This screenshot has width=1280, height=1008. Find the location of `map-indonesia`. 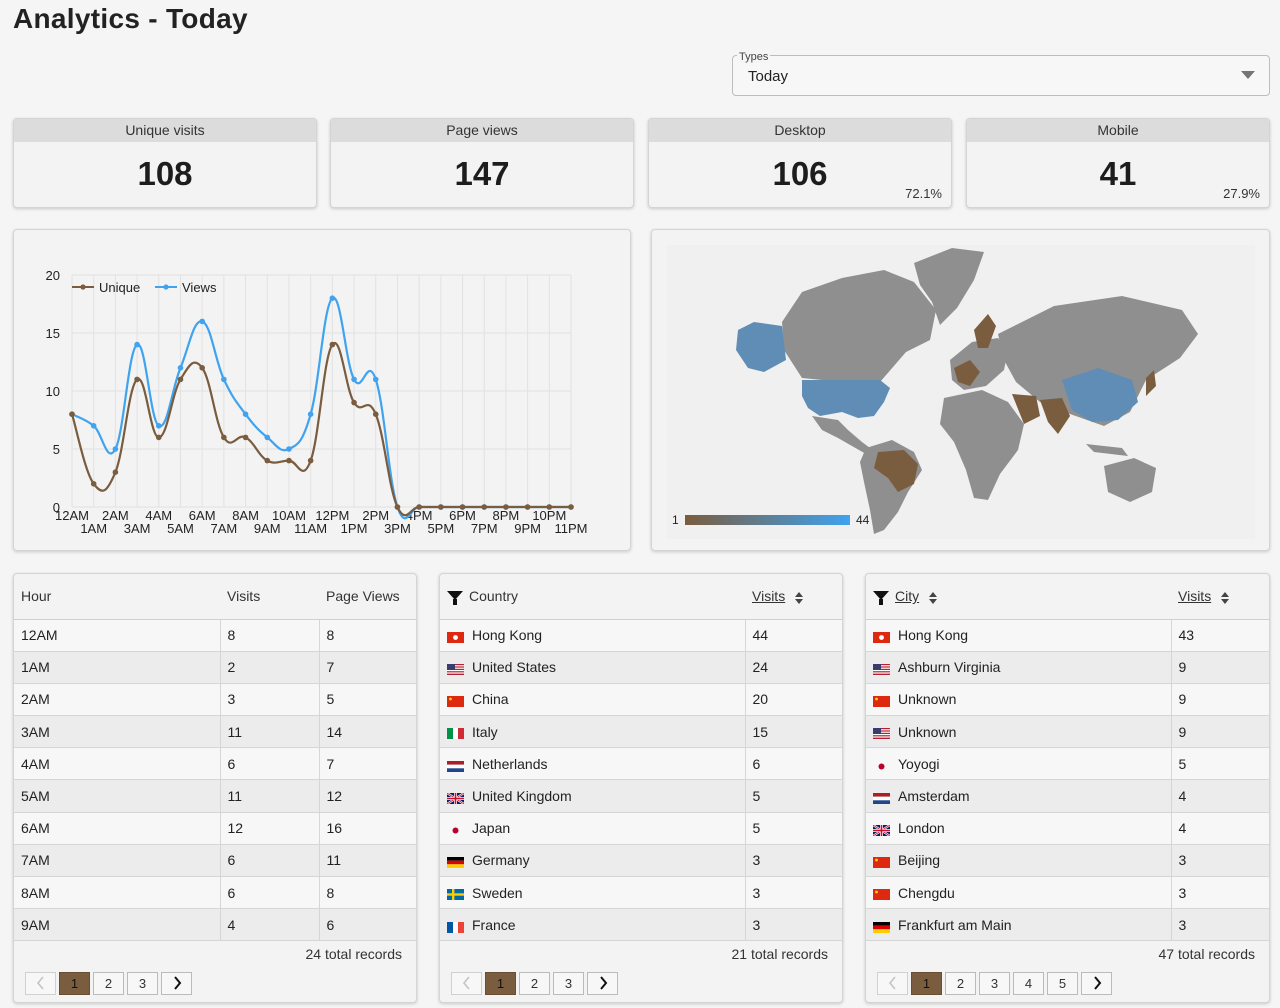

map-indonesia is located at coordinates (1107, 450).